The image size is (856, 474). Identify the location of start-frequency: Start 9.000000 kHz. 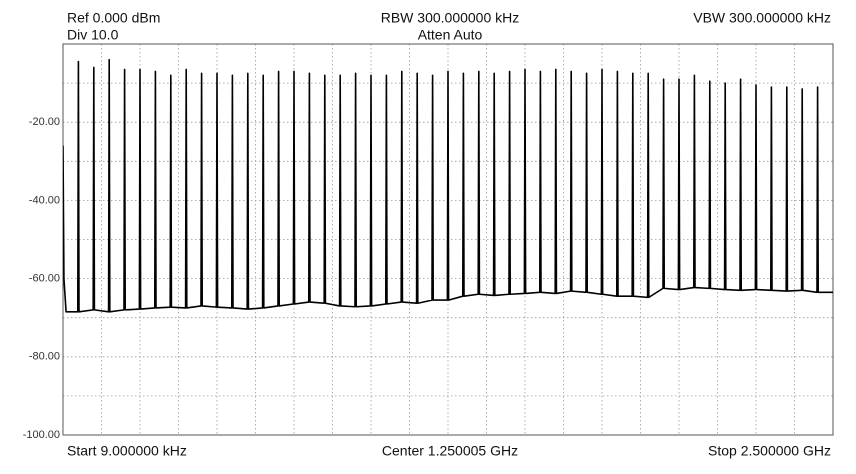
(127, 451).